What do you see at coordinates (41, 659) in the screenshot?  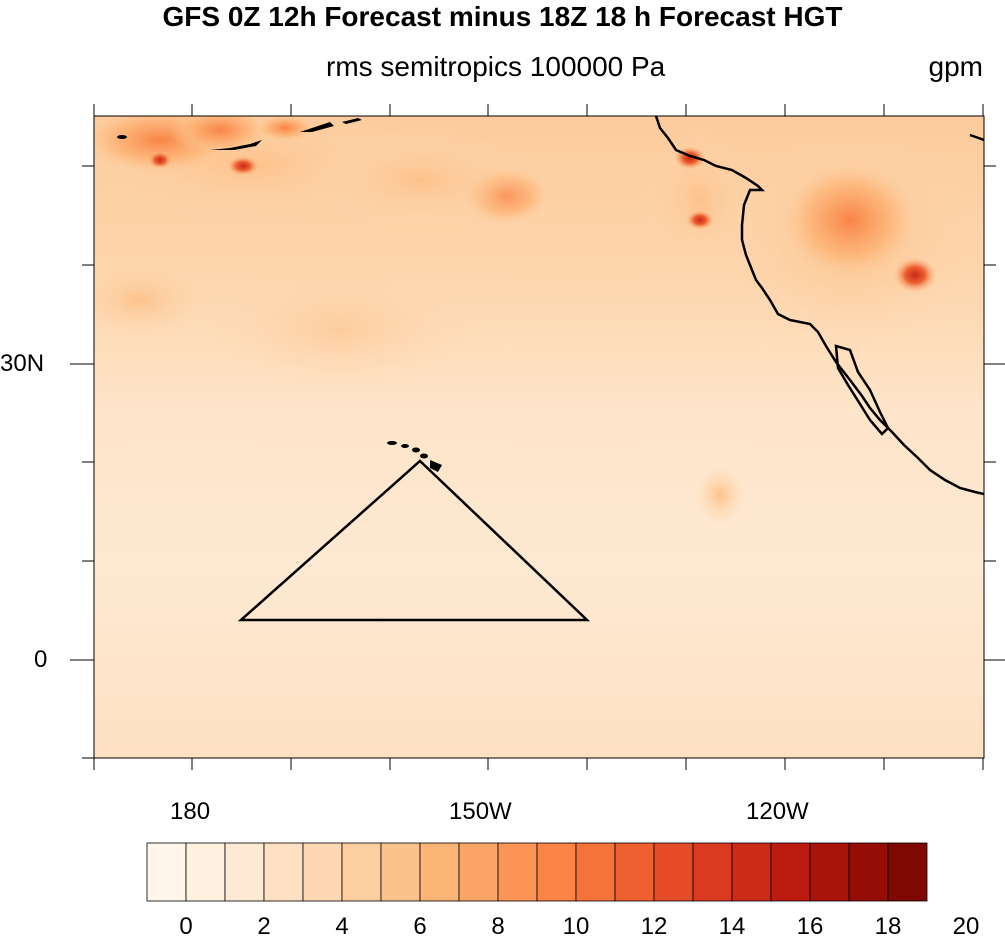 I see `lat-label-0: 0` at bounding box center [41, 659].